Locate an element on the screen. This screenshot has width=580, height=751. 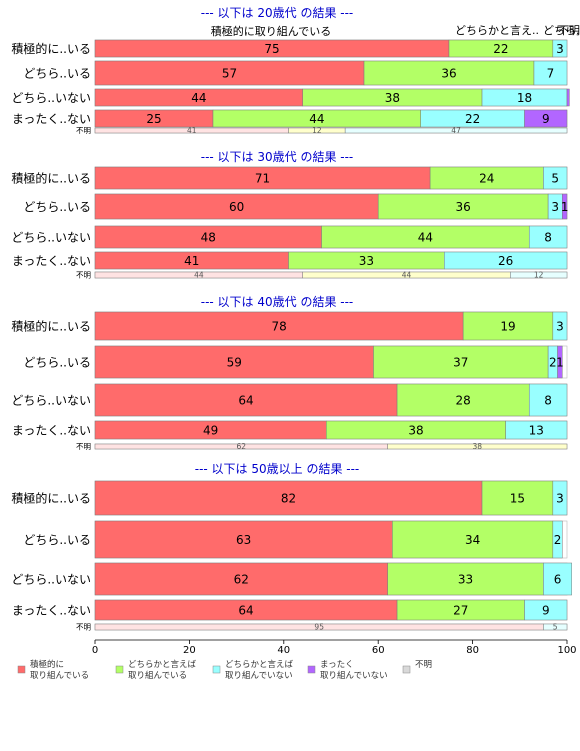
panel-title: --- 以下は 20歳代 の結果 --- is located at coordinates (277, 13).